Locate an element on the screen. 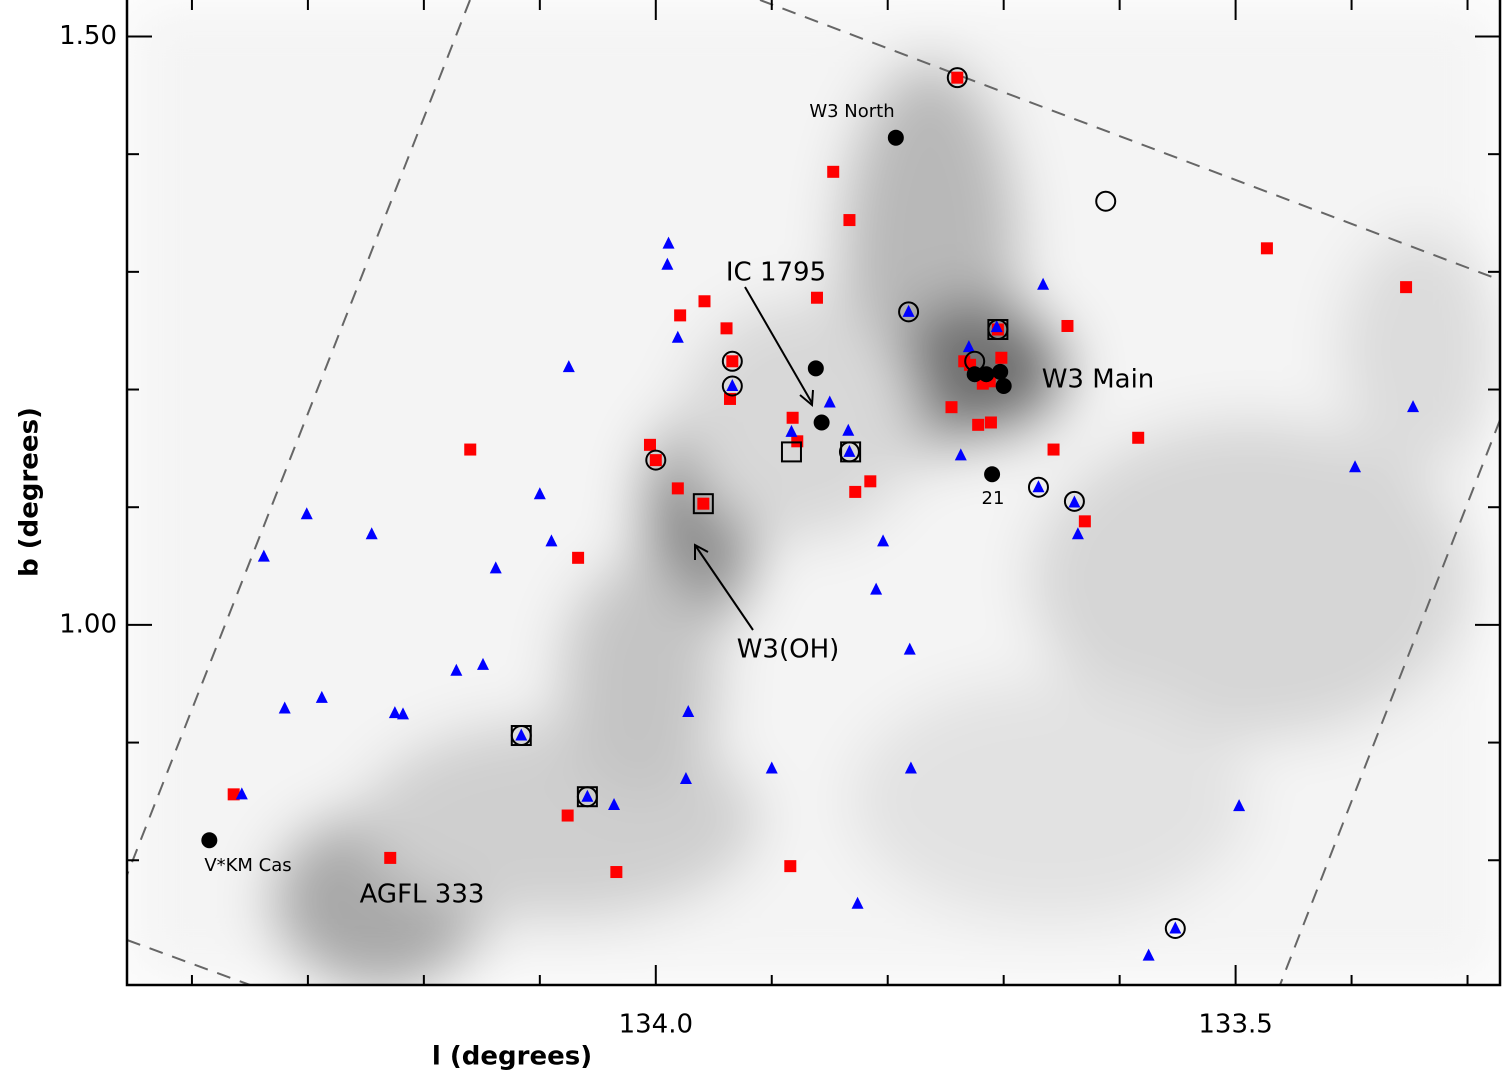 The image size is (1502, 1077). x-axis-label: l (degrees) is located at coordinates (512, 1057).